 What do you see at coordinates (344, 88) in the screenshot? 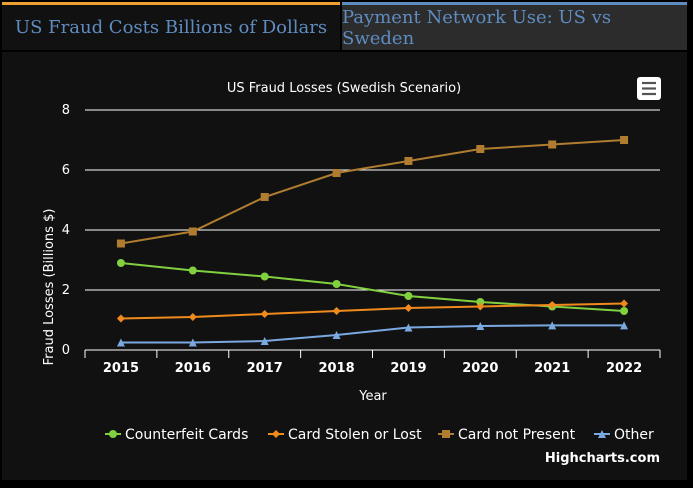
I see `chart-title: US Fraud Losses (Swedish Scenario)` at bounding box center [344, 88].